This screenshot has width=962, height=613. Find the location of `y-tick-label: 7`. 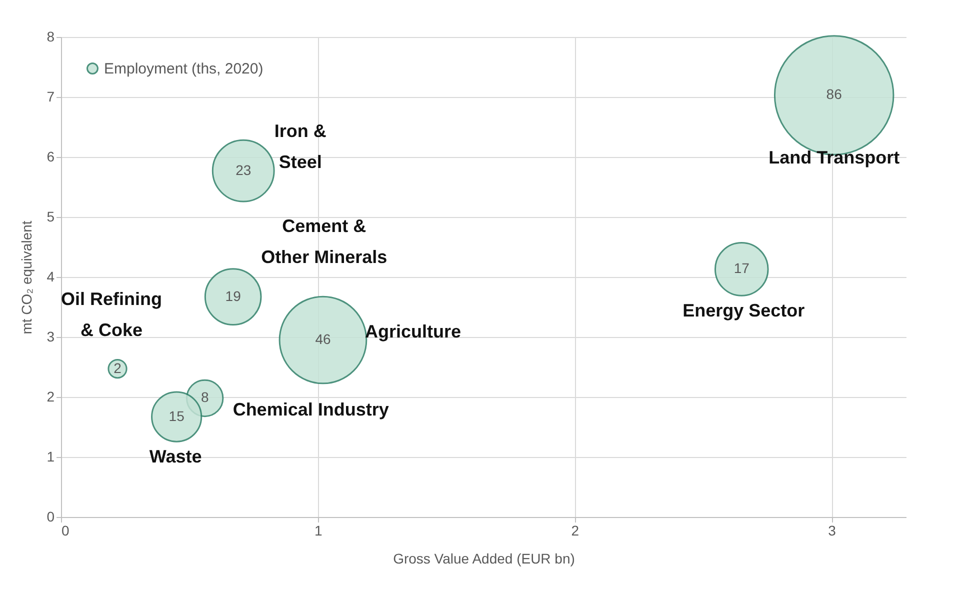

y-tick-label: 7 is located at coordinates (50, 96).